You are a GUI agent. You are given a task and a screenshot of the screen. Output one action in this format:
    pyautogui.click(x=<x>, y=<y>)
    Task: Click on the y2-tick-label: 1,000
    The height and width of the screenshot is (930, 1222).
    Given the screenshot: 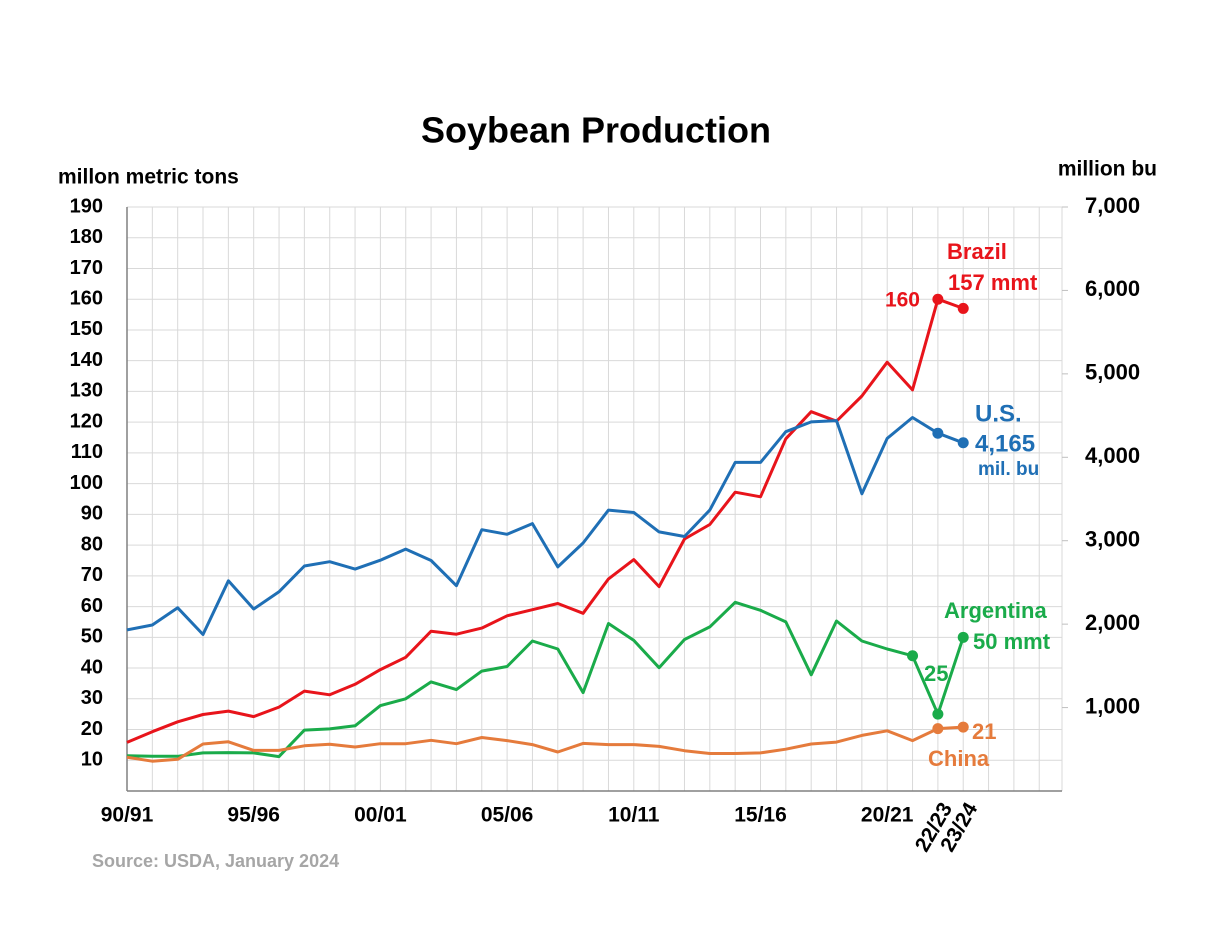 What is the action you would take?
    pyautogui.click(x=1112, y=705)
    